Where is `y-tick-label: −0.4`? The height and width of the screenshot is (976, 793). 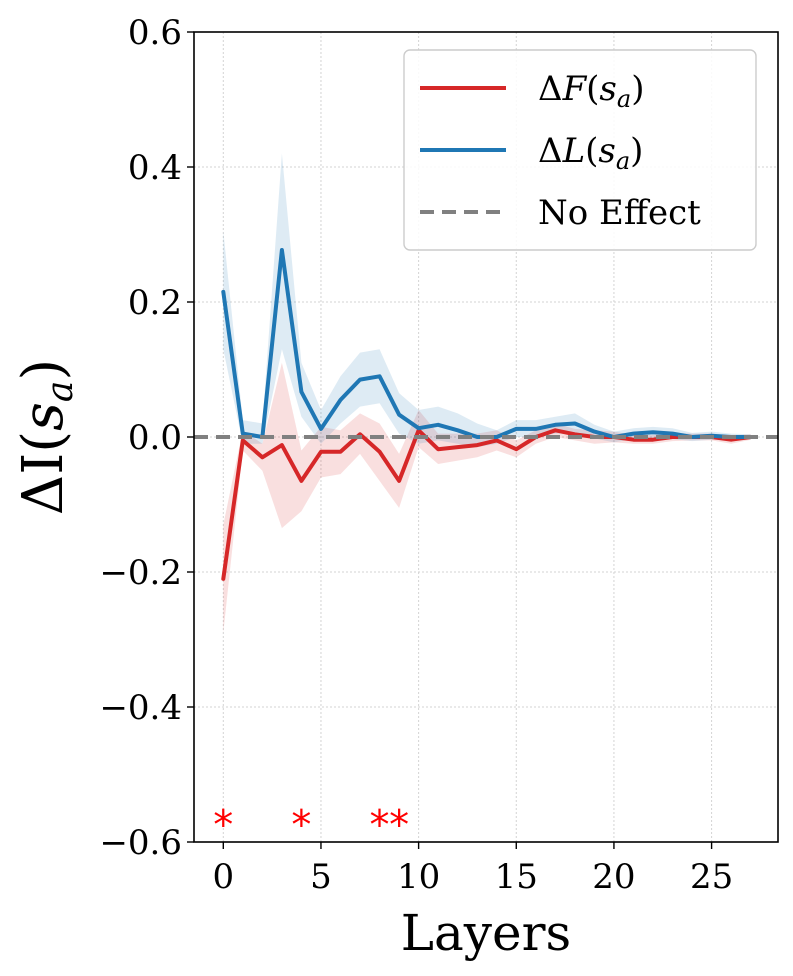
y-tick-label: −0.4 is located at coordinates (140, 708).